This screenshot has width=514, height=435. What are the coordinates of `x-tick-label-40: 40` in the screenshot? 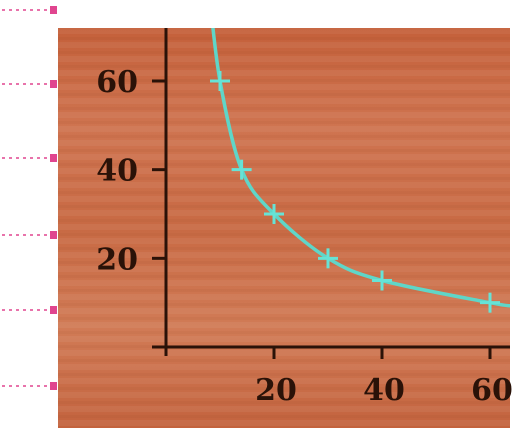 It's located at (384, 390).